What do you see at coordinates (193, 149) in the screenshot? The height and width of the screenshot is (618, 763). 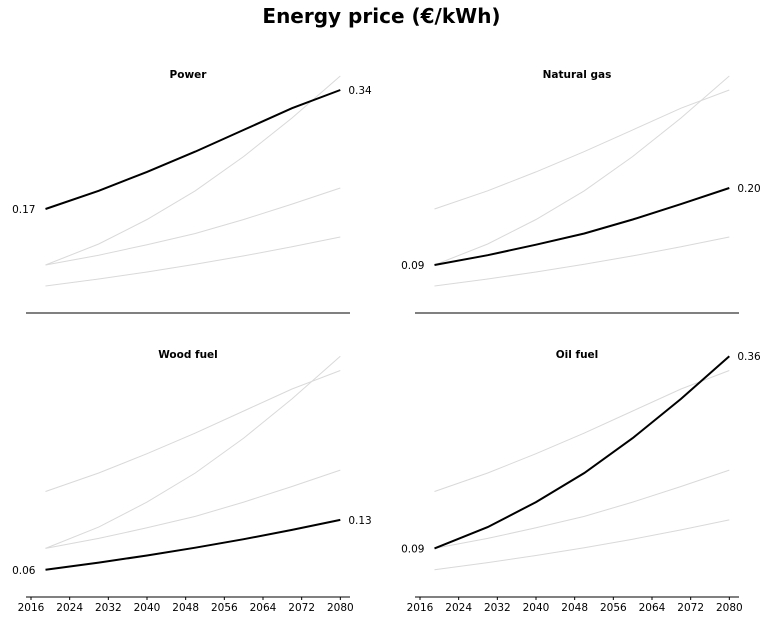 I see `series-line-power` at bounding box center [193, 149].